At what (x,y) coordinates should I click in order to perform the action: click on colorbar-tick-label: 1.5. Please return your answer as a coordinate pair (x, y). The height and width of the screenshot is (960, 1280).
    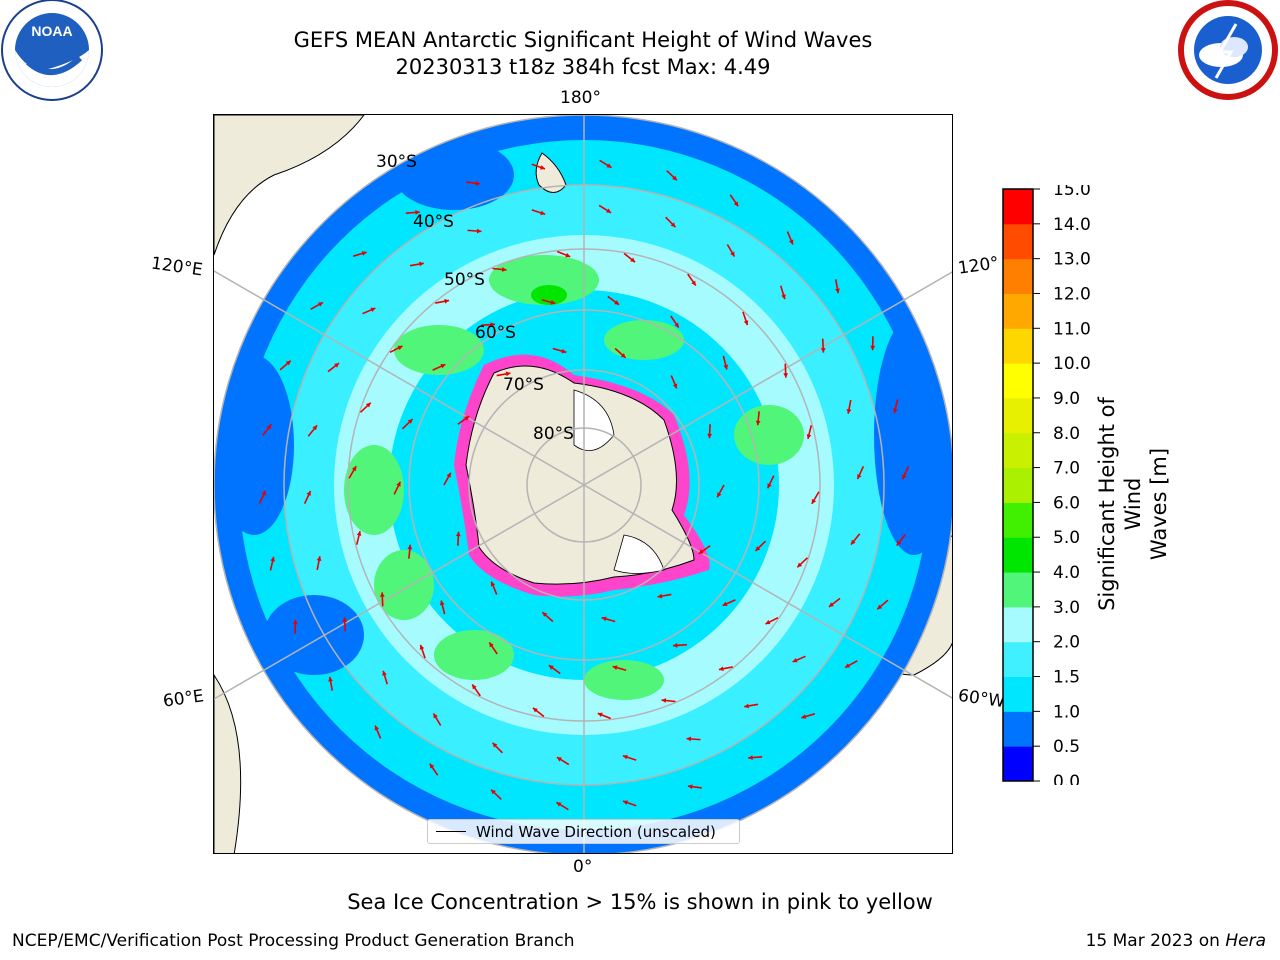
    Looking at the image, I should click on (1066, 678).